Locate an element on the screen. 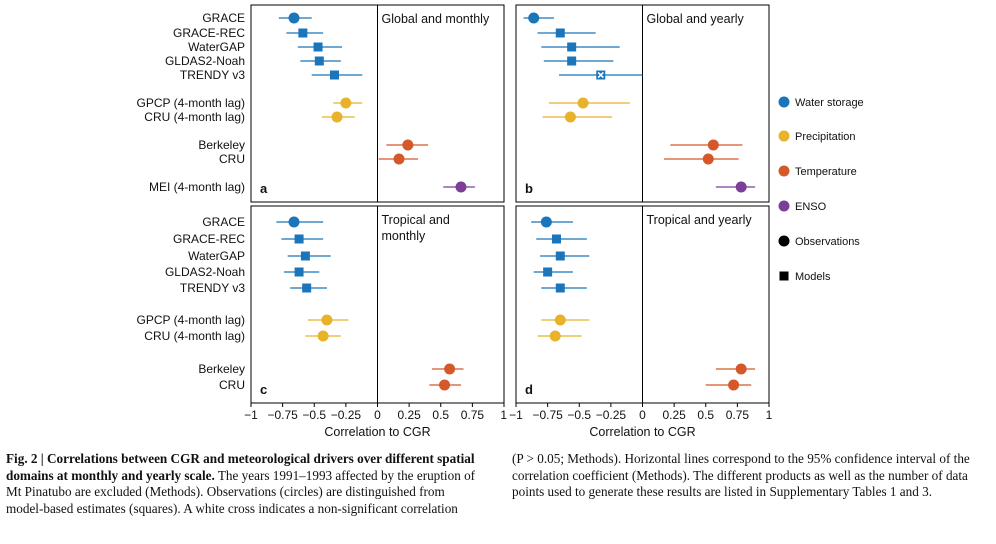 The image size is (996, 544). legend-item: Water storage is located at coordinates (821, 102).